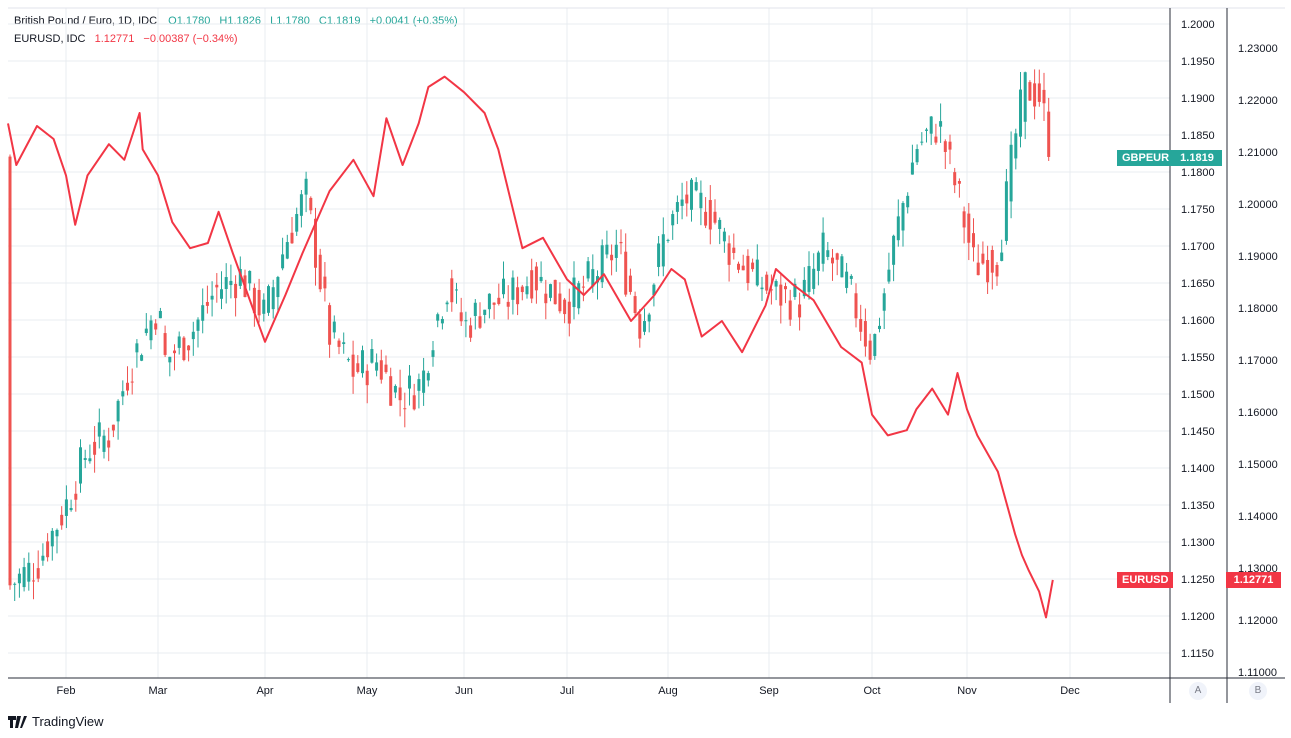  Describe the element at coordinates (1198, 543) in the screenshot. I see `gbpeur-axis-tick-label: 1.1300` at that location.